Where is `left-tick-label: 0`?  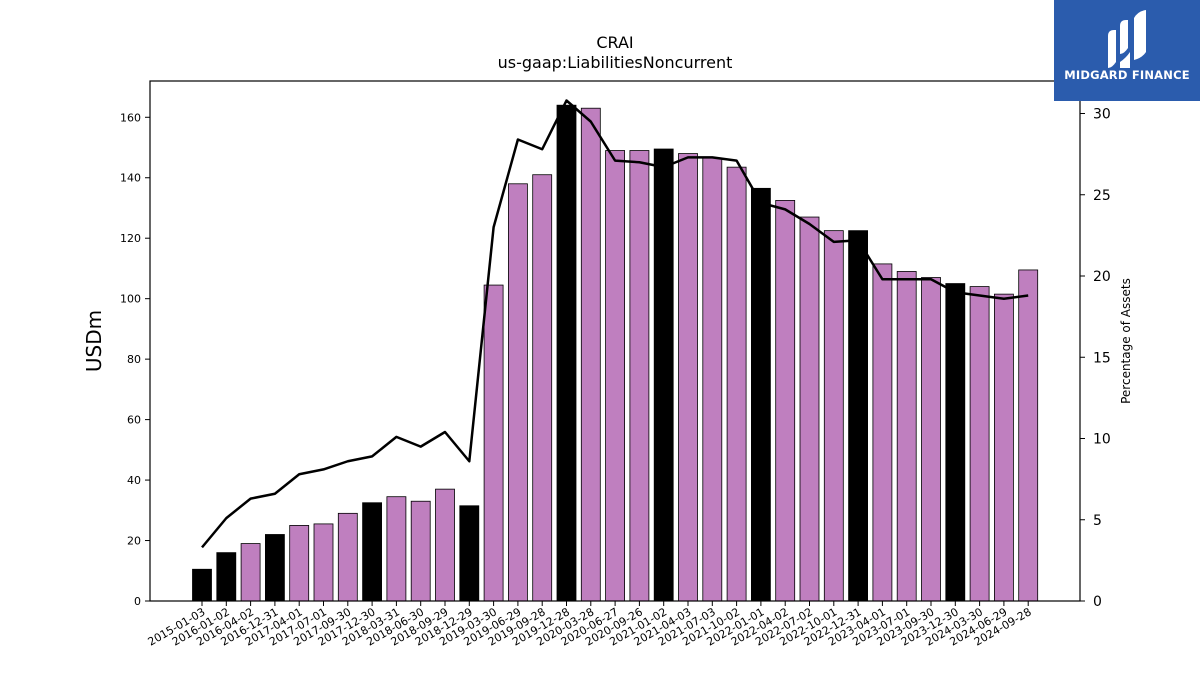 left-tick-label: 0 is located at coordinates (137, 601).